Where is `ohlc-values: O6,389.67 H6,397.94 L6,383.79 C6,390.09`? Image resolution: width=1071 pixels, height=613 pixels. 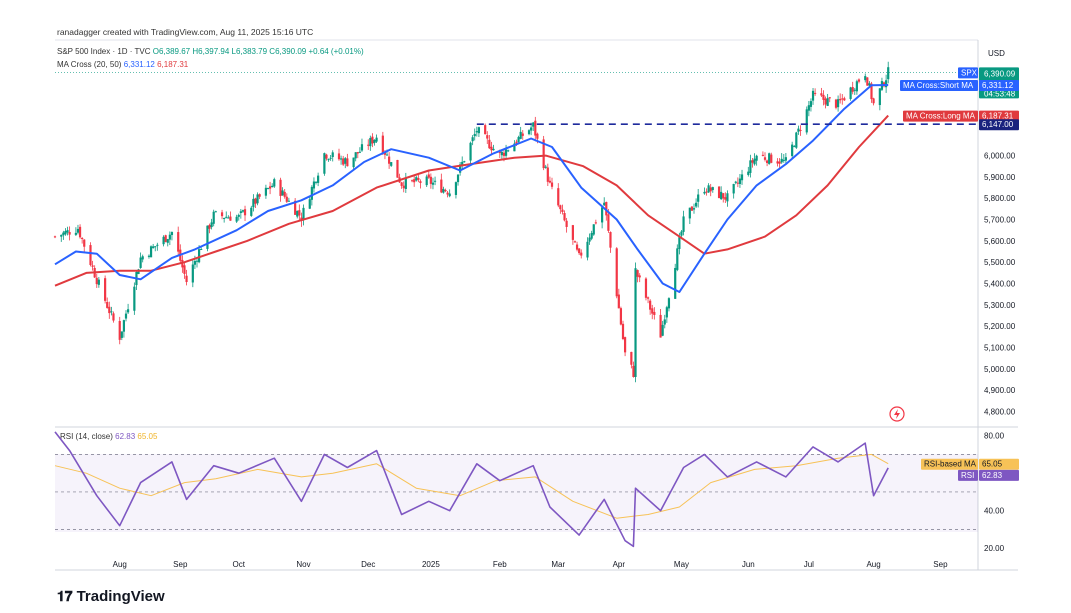
ohlc-values: O6,389.67 H6,397.94 L6,383.79 C6,390.09 is located at coordinates (229, 51).